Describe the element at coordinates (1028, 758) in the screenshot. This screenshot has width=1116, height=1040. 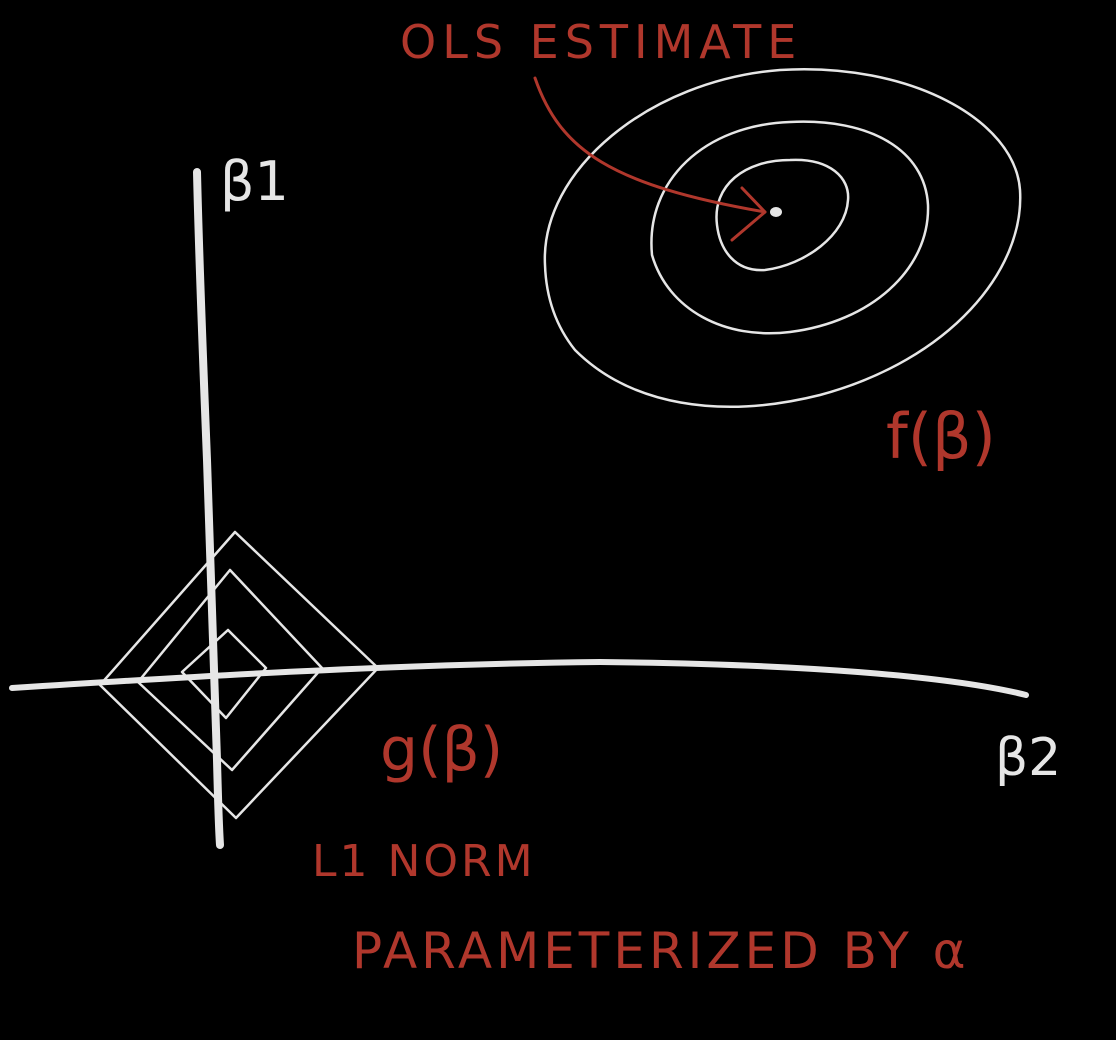
I see `beta2-label: β2` at that location.